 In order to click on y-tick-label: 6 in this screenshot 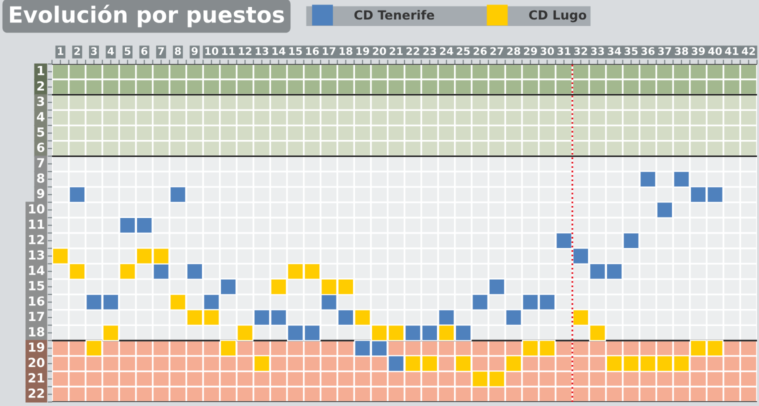, I will do `click(40, 147)`.